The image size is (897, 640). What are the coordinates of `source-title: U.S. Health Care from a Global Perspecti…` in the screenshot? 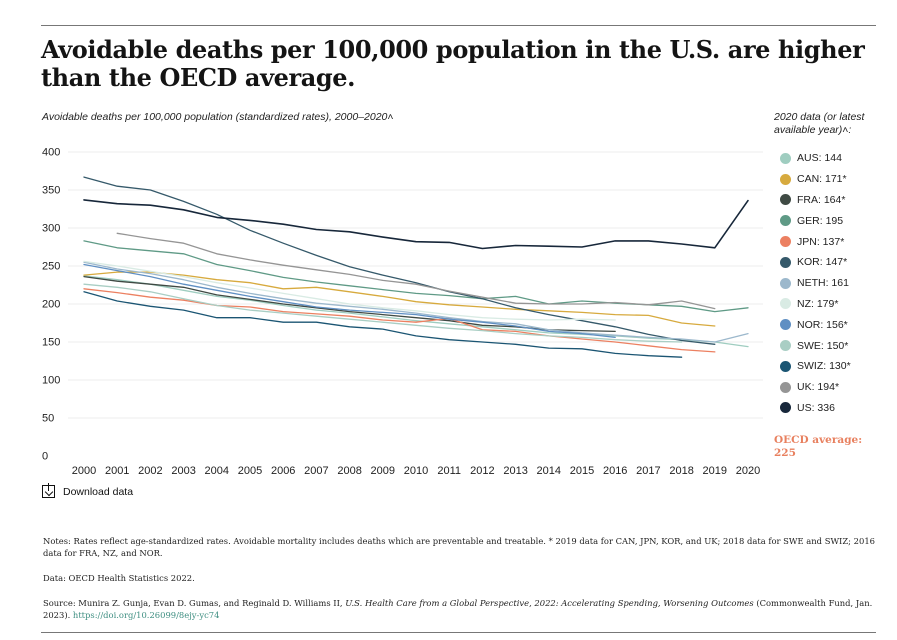 It's located at (549, 603).